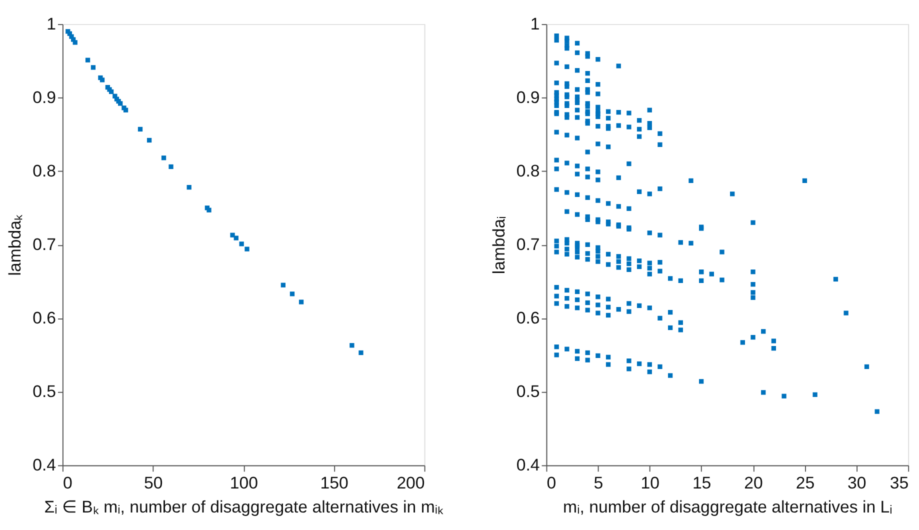  Describe the element at coordinates (153, 483) in the screenshot. I see `x-tick-label: 50` at that location.